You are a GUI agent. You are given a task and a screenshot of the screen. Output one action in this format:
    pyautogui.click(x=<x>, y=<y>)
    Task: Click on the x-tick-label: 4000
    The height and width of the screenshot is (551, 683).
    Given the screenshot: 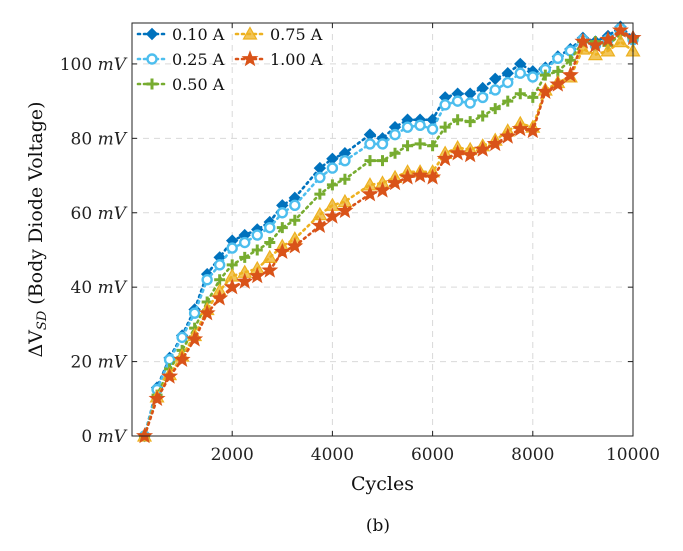 What is the action you would take?
    pyautogui.click(x=332, y=455)
    